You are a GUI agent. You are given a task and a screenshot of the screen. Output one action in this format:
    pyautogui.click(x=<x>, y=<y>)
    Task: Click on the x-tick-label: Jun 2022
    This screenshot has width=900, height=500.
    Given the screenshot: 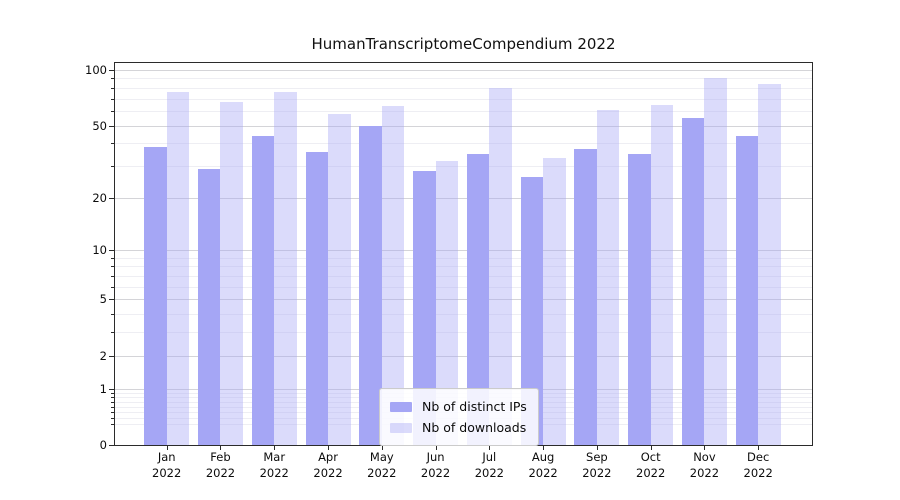 What is the action you would take?
    pyautogui.click(x=436, y=465)
    